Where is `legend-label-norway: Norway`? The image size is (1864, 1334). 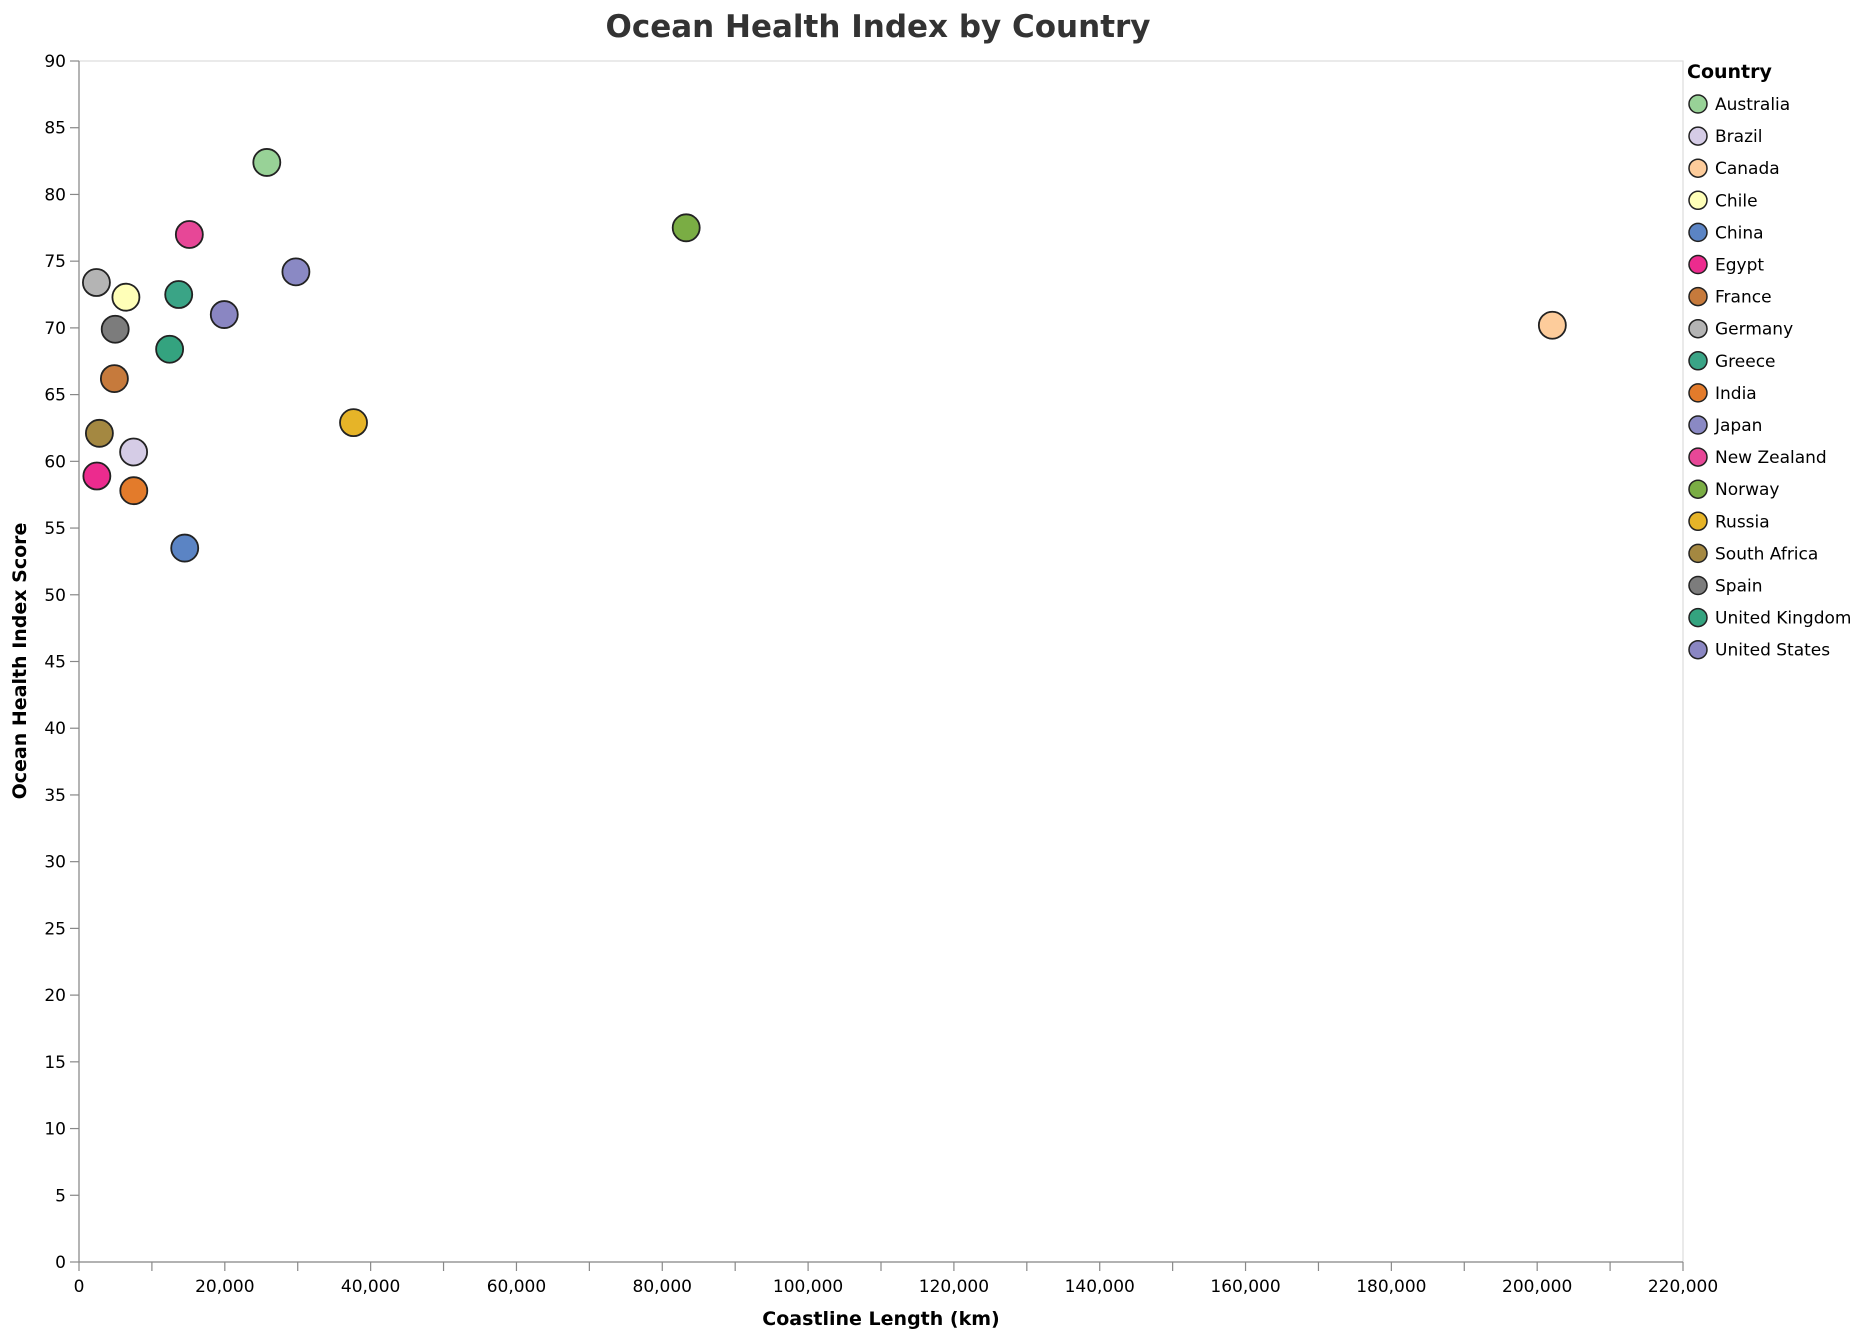
legend-label-norway: Norway is located at coordinates (1747, 490).